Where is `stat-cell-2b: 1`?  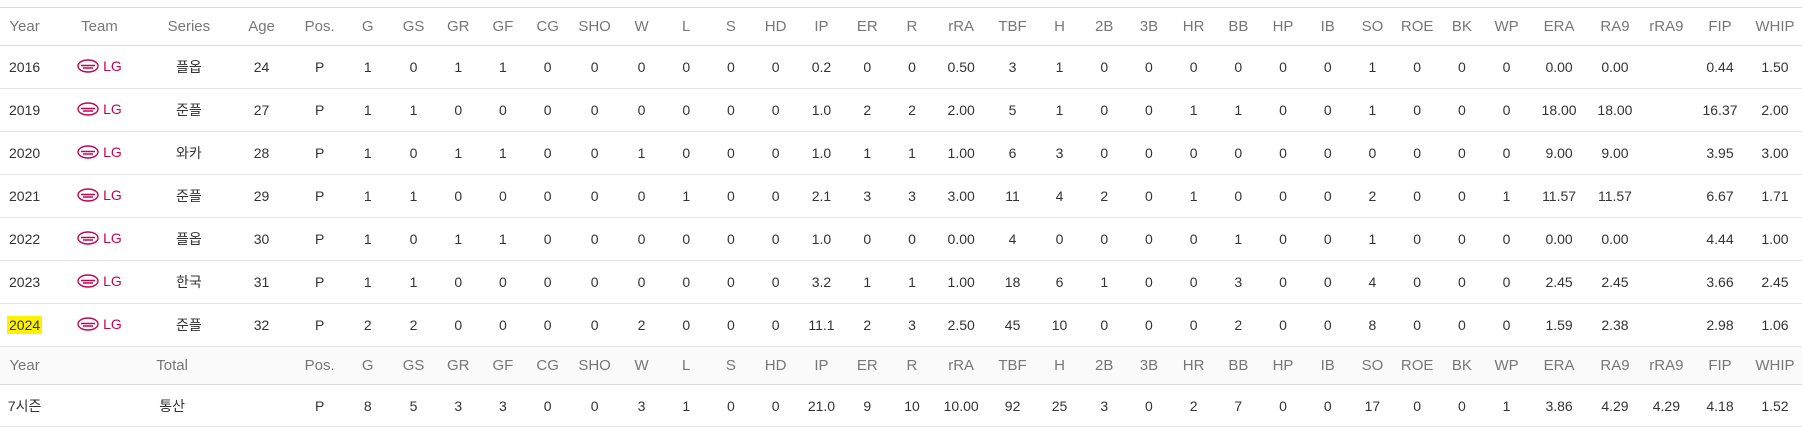 stat-cell-2b: 1 is located at coordinates (1104, 282).